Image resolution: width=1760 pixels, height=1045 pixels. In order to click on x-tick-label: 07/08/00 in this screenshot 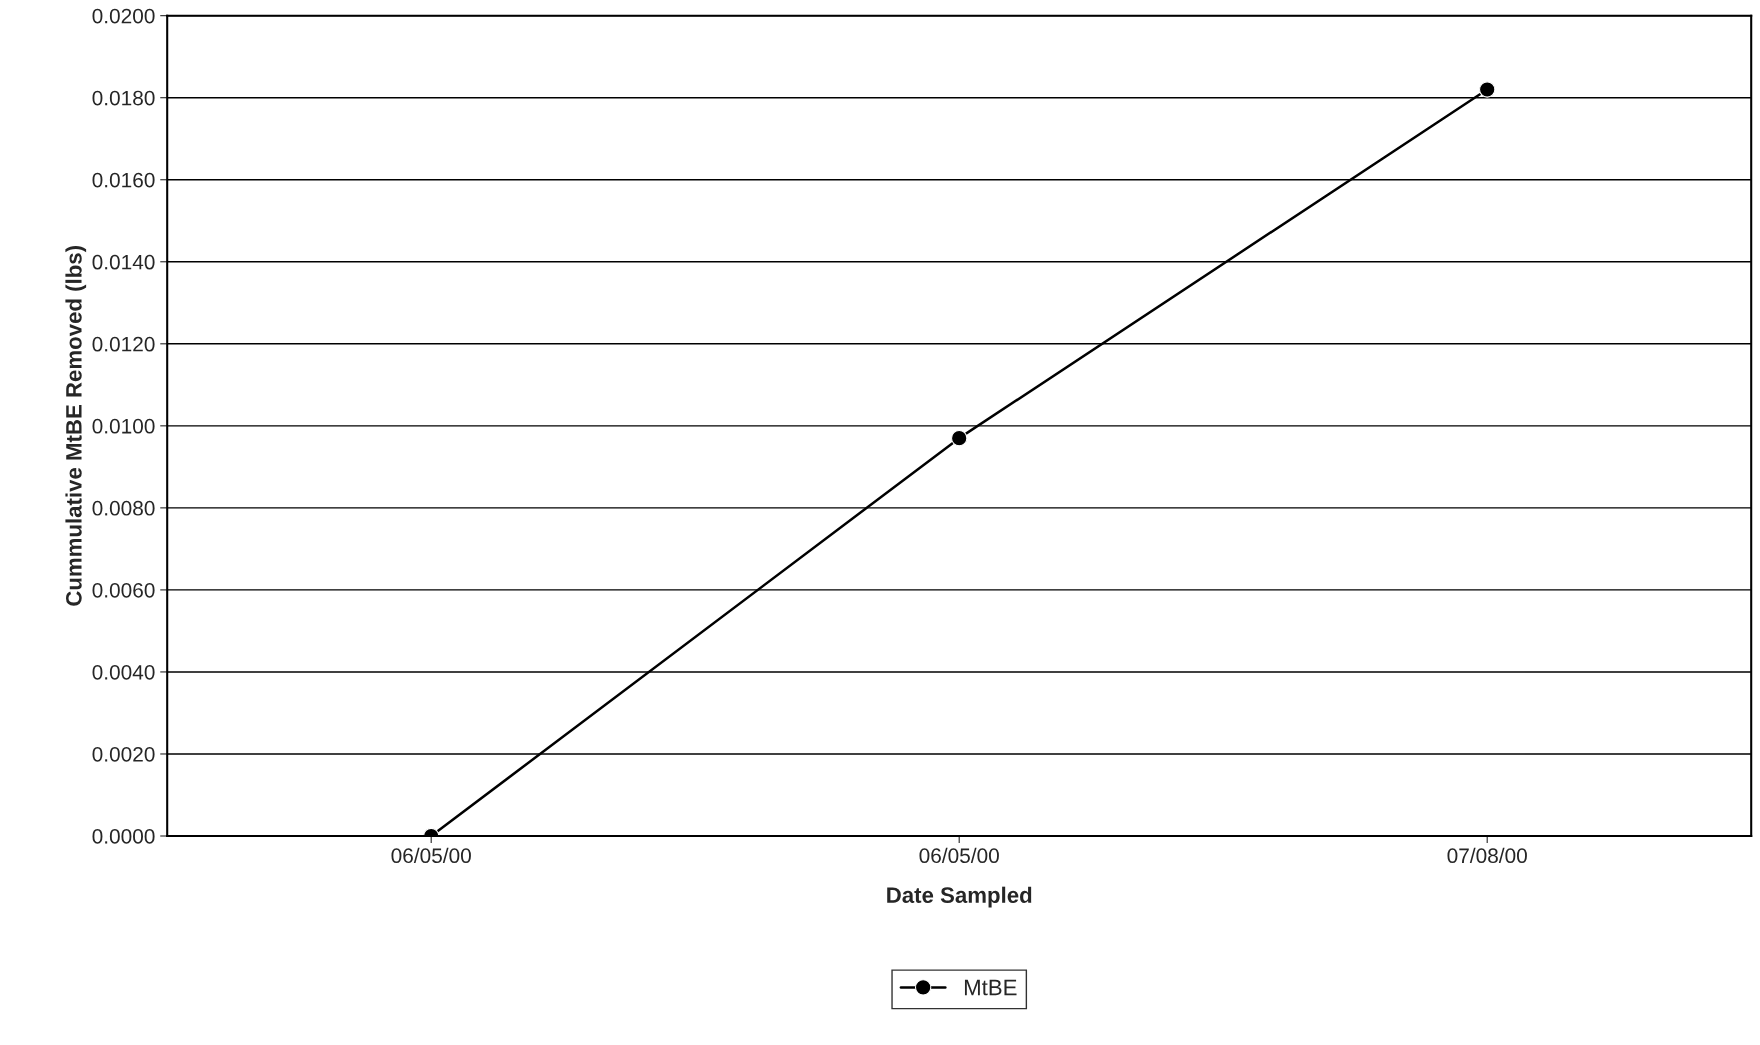, I will do `click(1487, 855)`.